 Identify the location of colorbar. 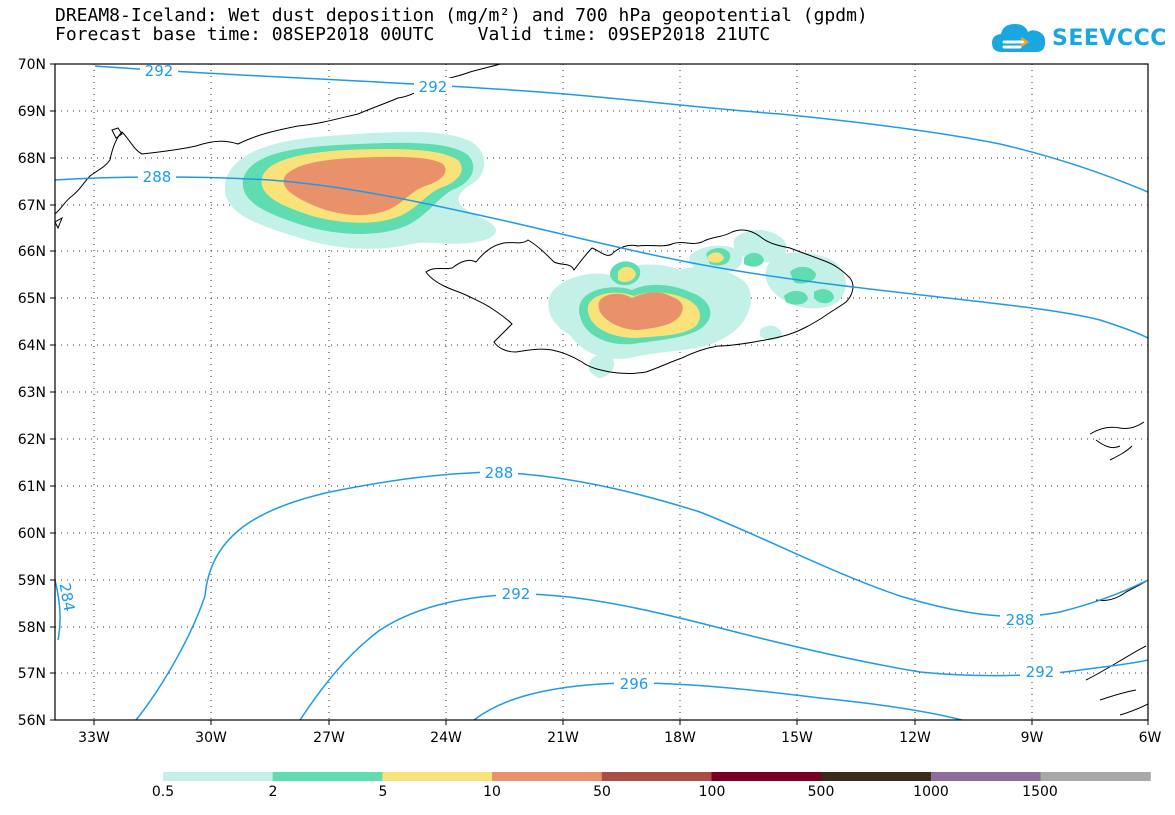
(657, 776).